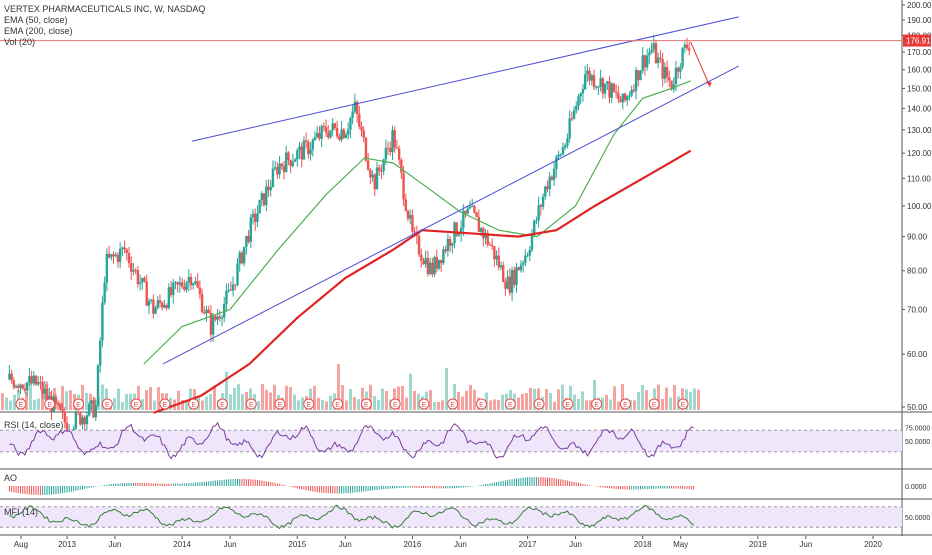 The height and width of the screenshot is (555, 932). What do you see at coordinates (11, 478) in the screenshot?
I see `ao-label: AO` at bounding box center [11, 478].